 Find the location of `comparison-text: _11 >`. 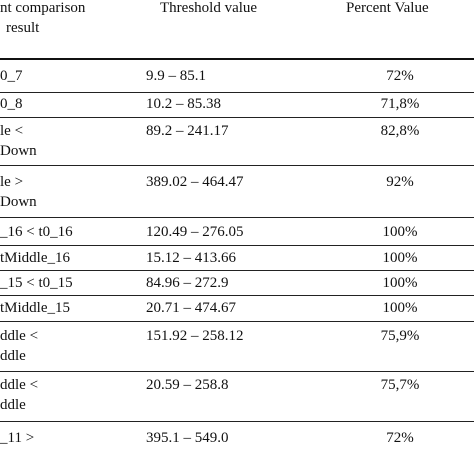

comparison-text: _11 > is located at coordinates (17, 438).